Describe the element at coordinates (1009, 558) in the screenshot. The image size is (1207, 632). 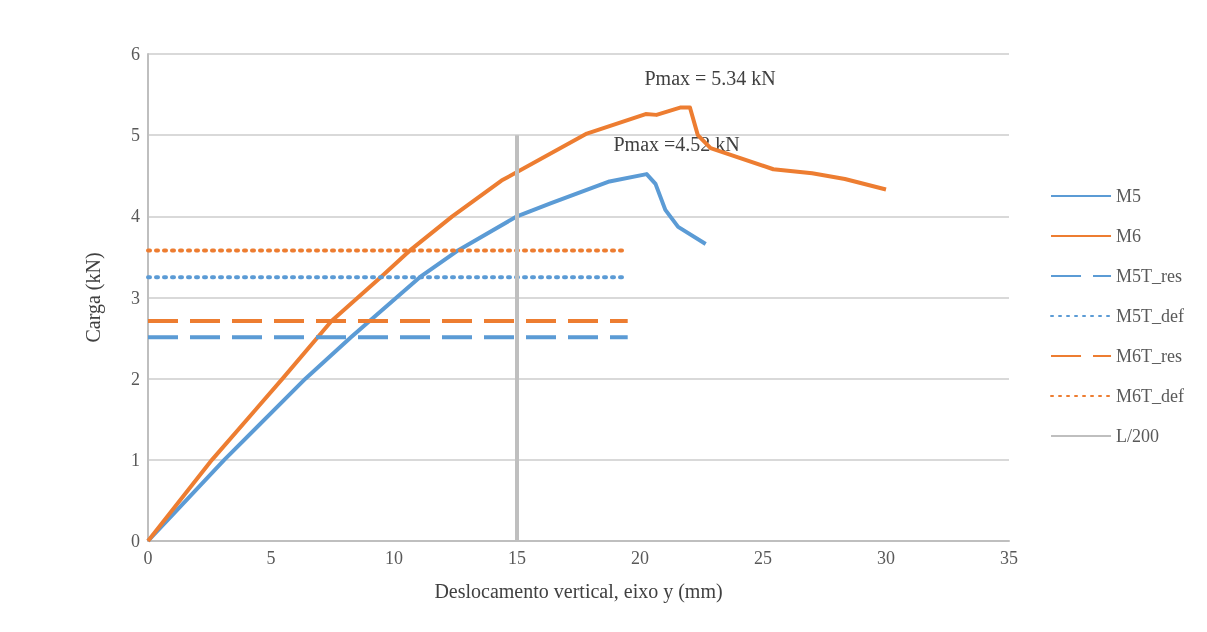
I see `x-tick-label: 35` at that location.